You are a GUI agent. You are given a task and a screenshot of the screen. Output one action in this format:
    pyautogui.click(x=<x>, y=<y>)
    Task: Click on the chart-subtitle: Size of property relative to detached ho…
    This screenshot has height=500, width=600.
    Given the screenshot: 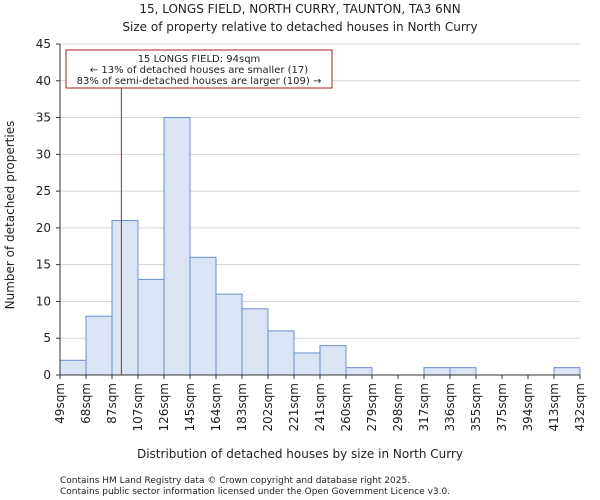 What is the action you would take?
    pyautogui.click(x=299, y=27)
    